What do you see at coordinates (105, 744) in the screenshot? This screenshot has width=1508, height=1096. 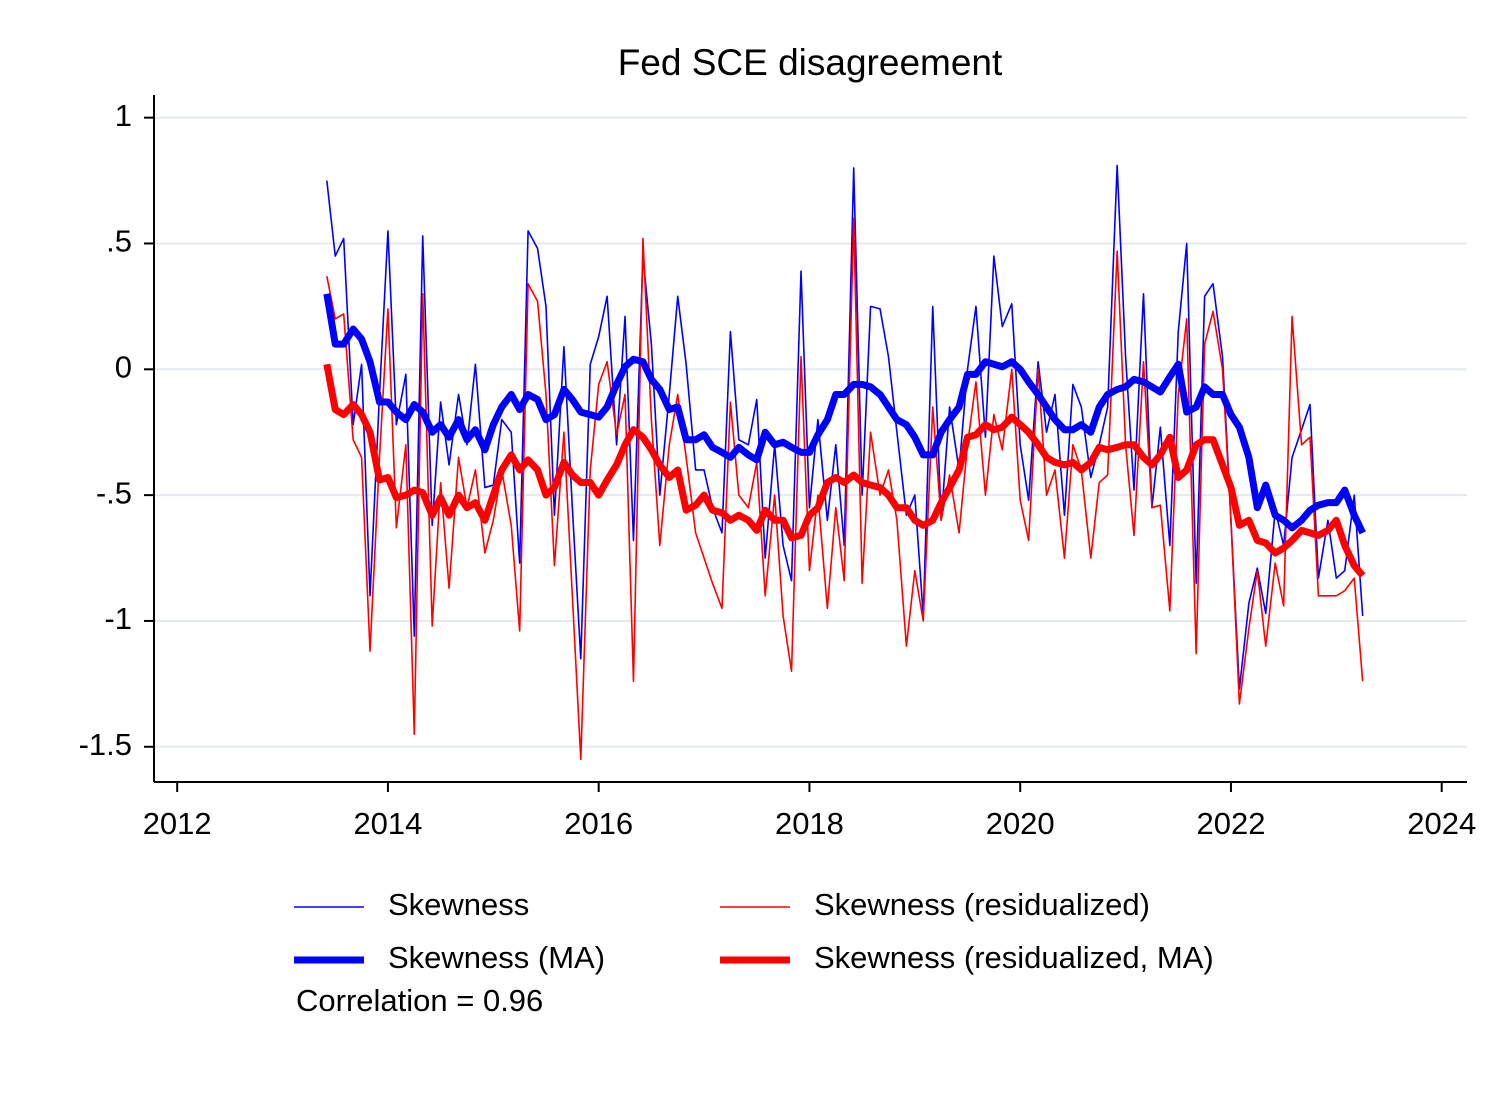 I see `y-tick-label: -1.5` at bounding box center [105, 744].